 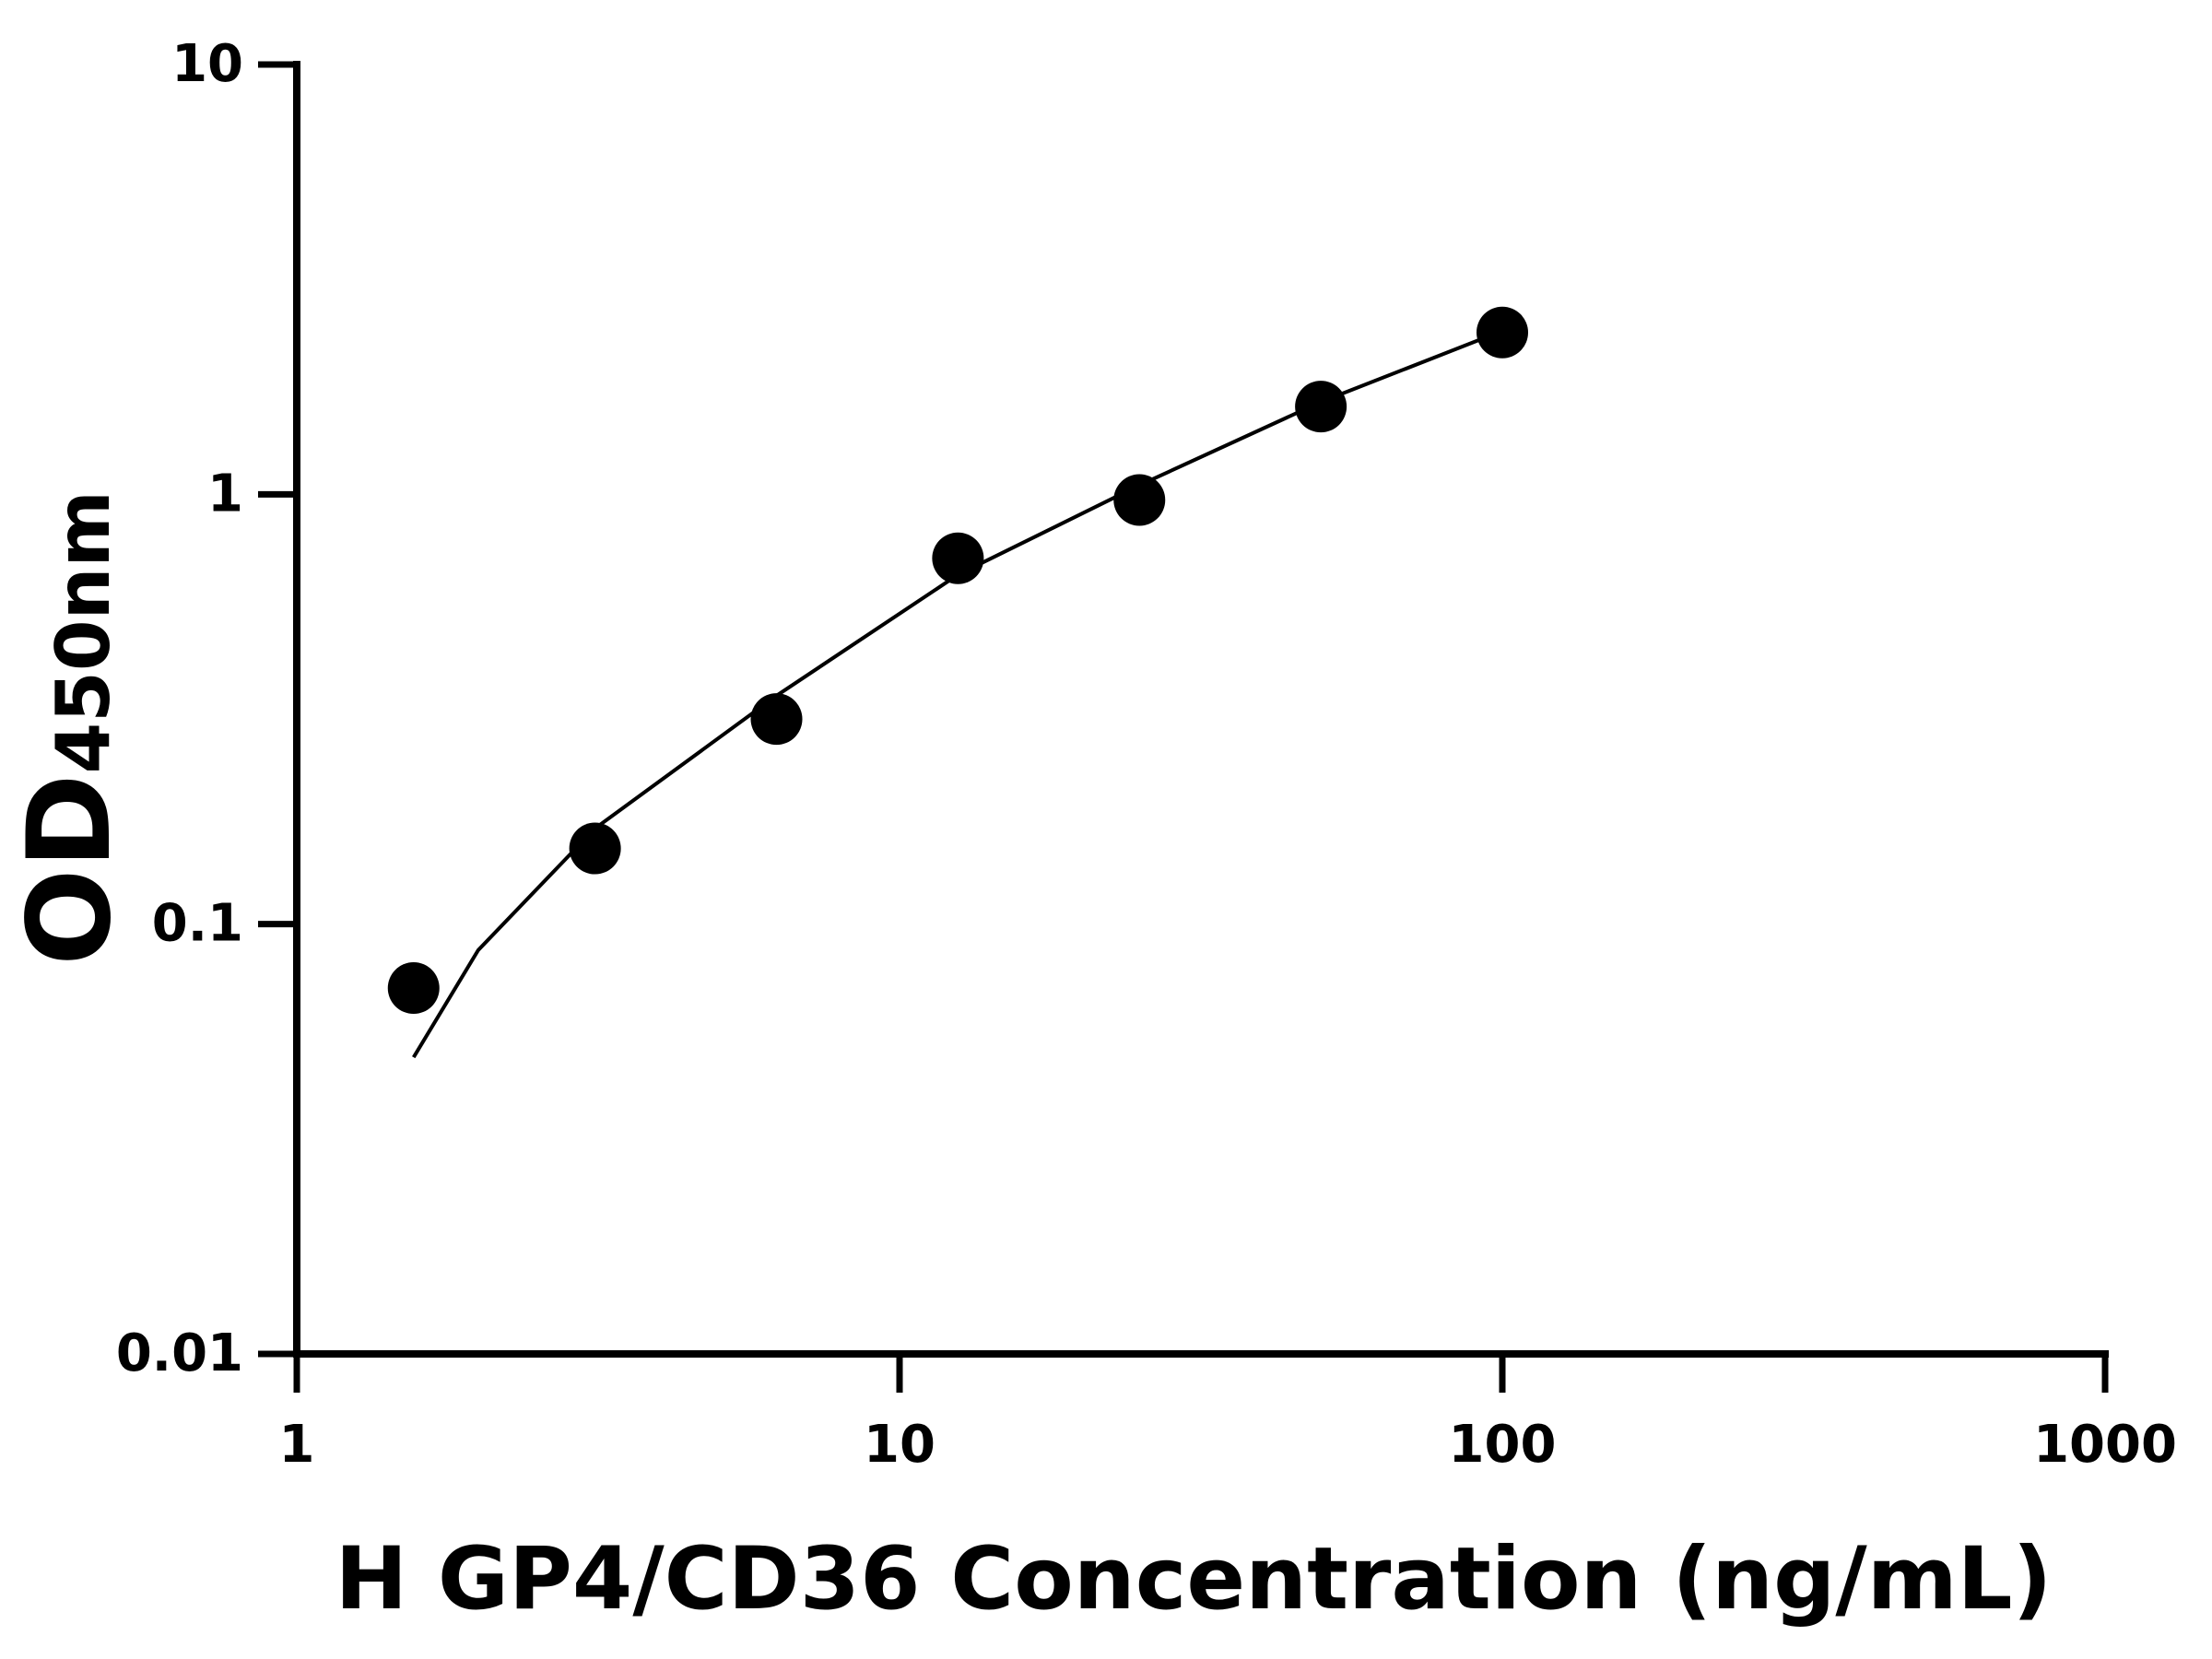 What do you see at coordinates (1503, 1445) in the screenshot?
I see `x-tick-label: 100` at bounding box center [1503, 1445].